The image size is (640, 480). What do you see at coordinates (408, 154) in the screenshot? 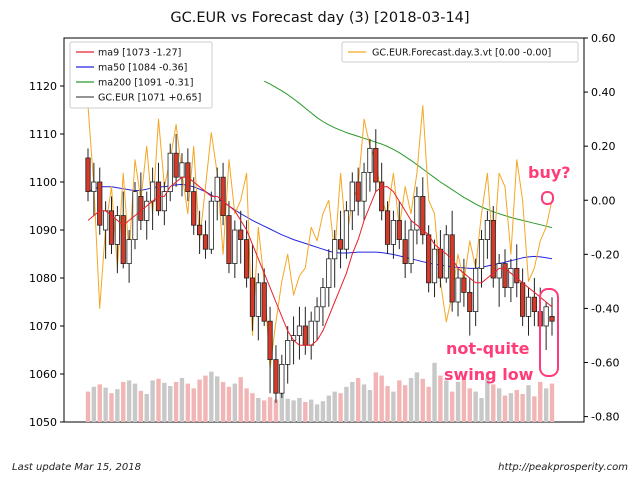
I see `ma200-series` at bounding box center [408, 154].